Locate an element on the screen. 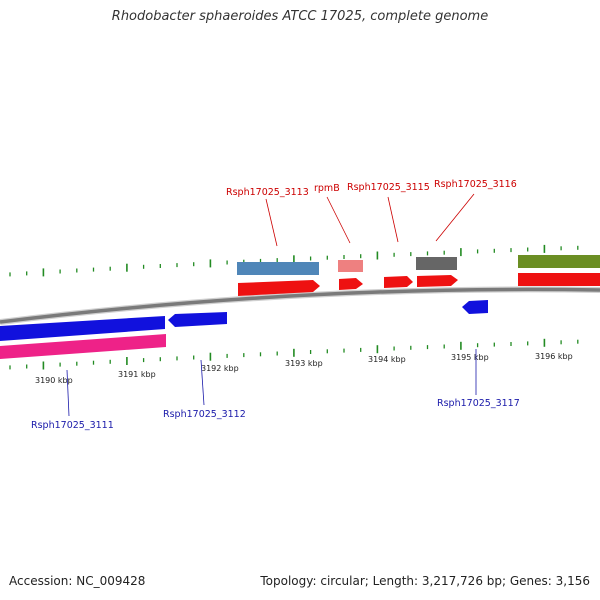 Image resolution: width=600 pixels, height=600 pixels. kbp-label-3194: 3194 kbp is located at coordinates (387, 359).